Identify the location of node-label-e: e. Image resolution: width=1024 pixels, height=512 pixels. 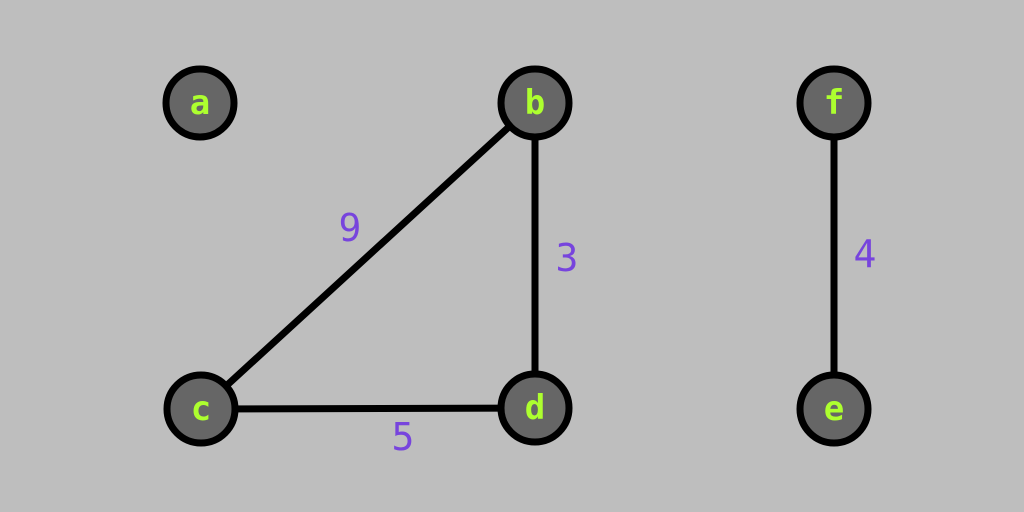
(834, 409).